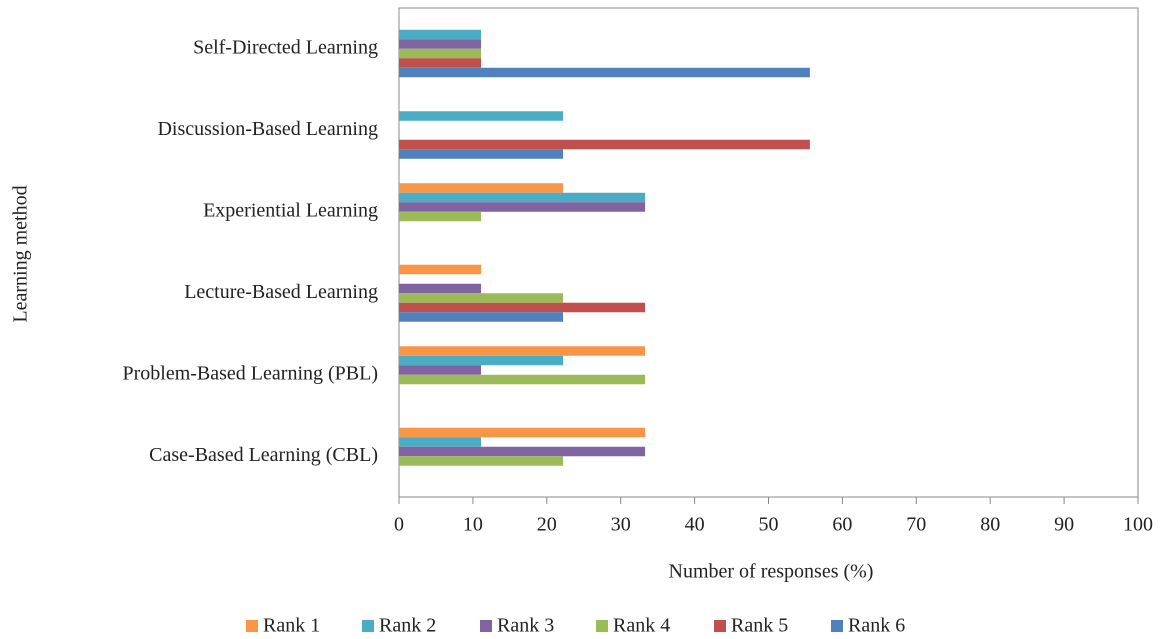 This screenshot has height=639, width=1164. Describe the element at coordinates (290, 210) in the screenshot. I see `y-tick-label: Experiential Learning` at that location.